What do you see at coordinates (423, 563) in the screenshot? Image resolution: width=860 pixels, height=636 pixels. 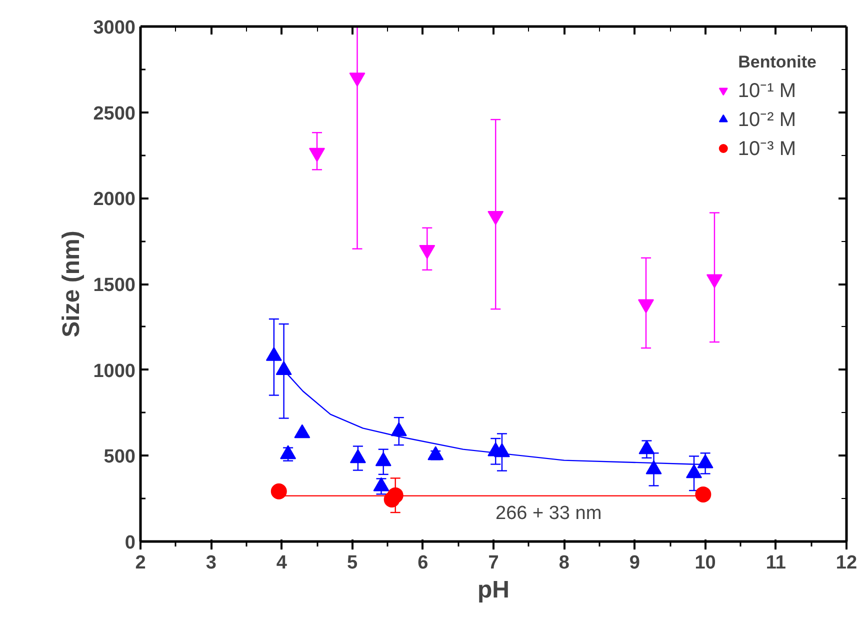 I see `x-tick-label: 6` at bounding box center [423, 563].